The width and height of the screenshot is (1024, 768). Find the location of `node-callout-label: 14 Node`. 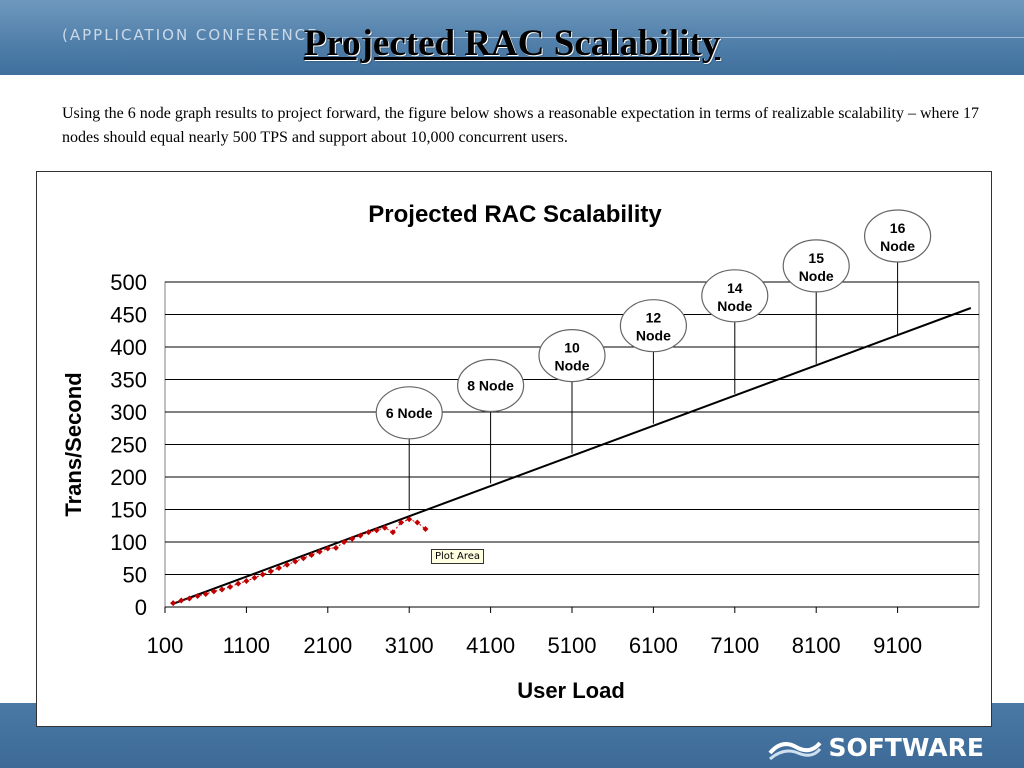

node-callout-label: 14 Node is located at coordinates (734, 297).